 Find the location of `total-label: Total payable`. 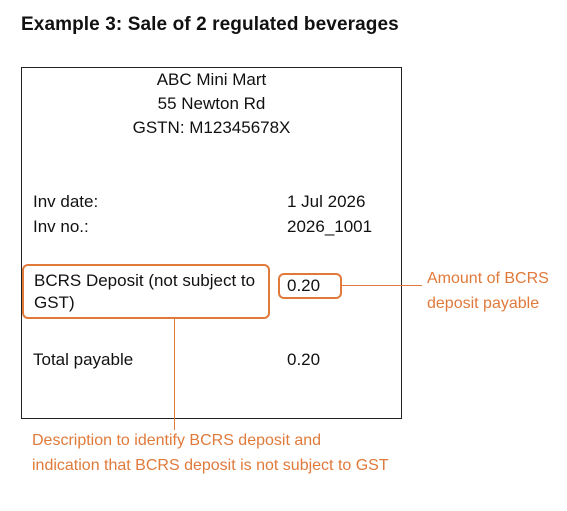

total-label: Total payable is located at coordinates (83, 359).